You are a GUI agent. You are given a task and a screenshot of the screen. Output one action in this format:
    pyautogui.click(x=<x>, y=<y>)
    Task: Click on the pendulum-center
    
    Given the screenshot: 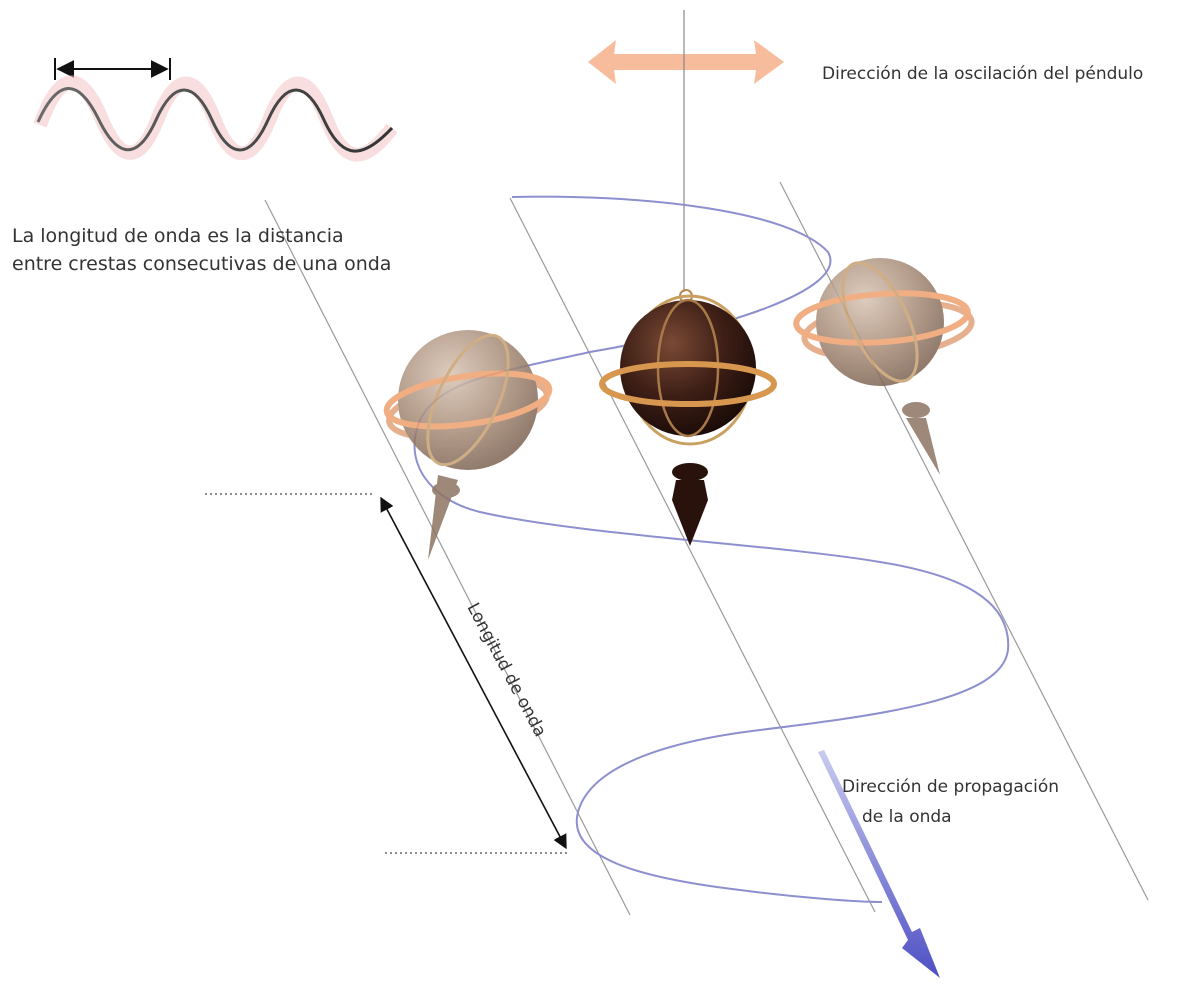 What is the action you would take?
    pyautogui.click(x=688, y=417)
    